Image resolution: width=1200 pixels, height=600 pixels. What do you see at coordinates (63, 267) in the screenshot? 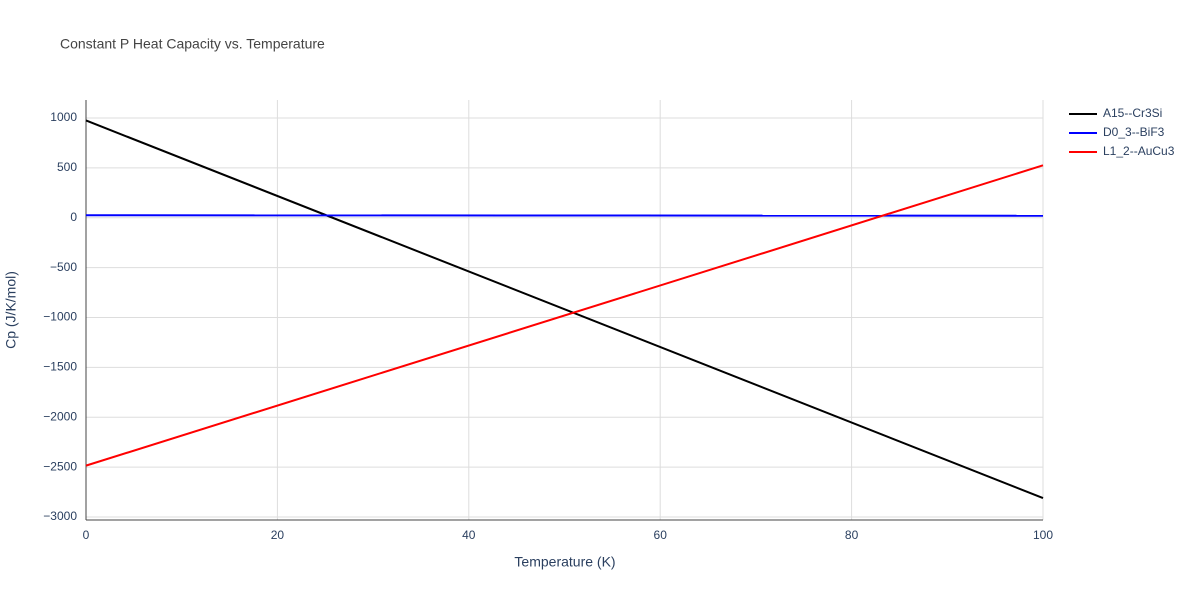
I see `y-tick-label: −500` at bounding box center [63, 267].